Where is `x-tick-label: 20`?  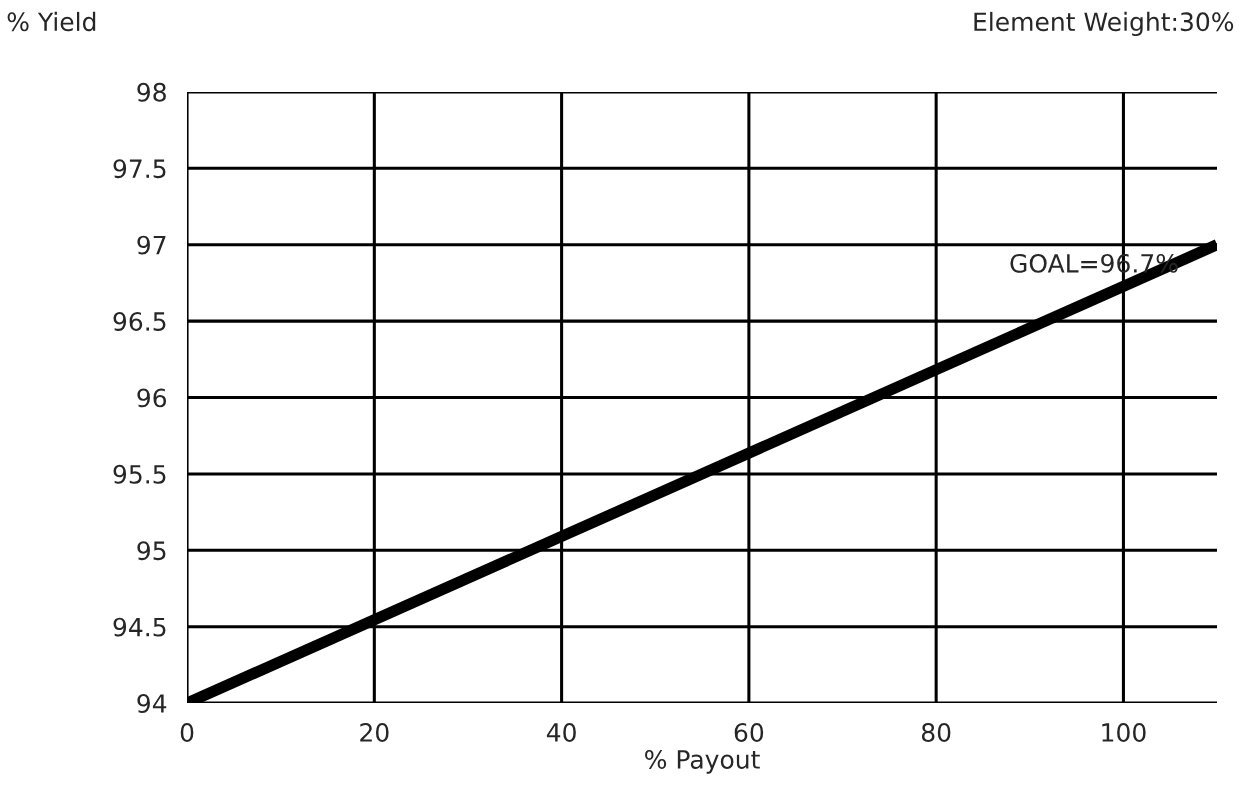 x-tick-label: 20 is located at coordinates (374, 732).